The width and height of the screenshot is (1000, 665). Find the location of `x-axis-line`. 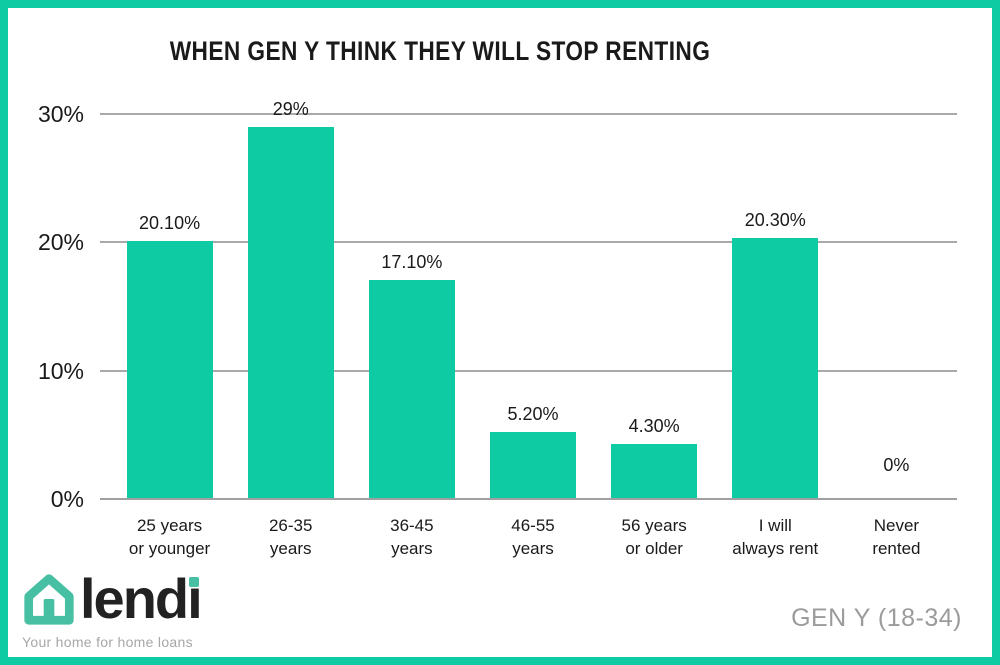

x-axis-line is located at coordinates (528, 499).